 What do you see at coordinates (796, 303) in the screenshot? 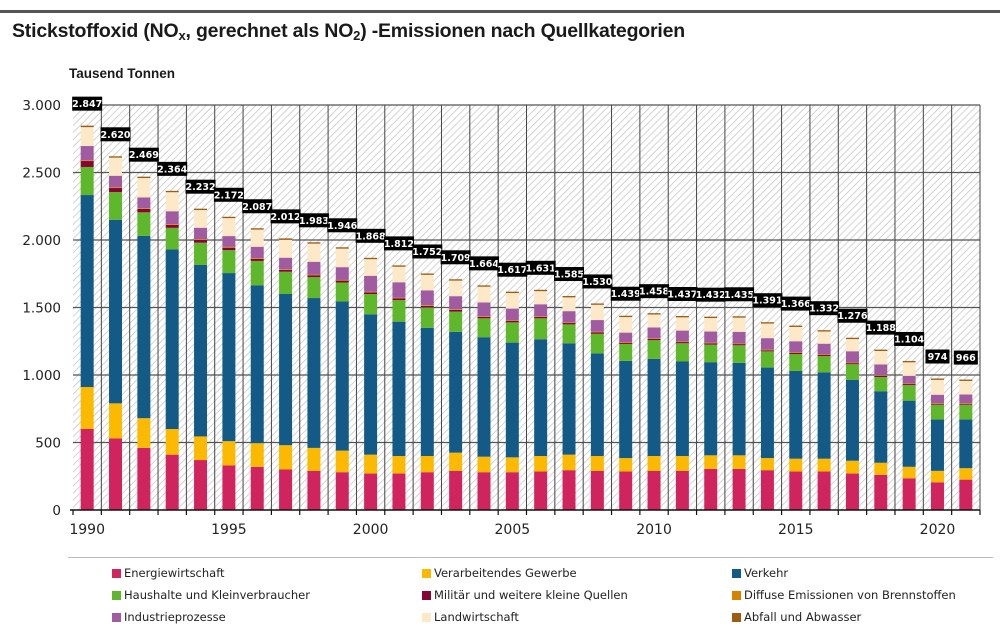
I see `total-label: 1.366` at bounding box center [796, 303].